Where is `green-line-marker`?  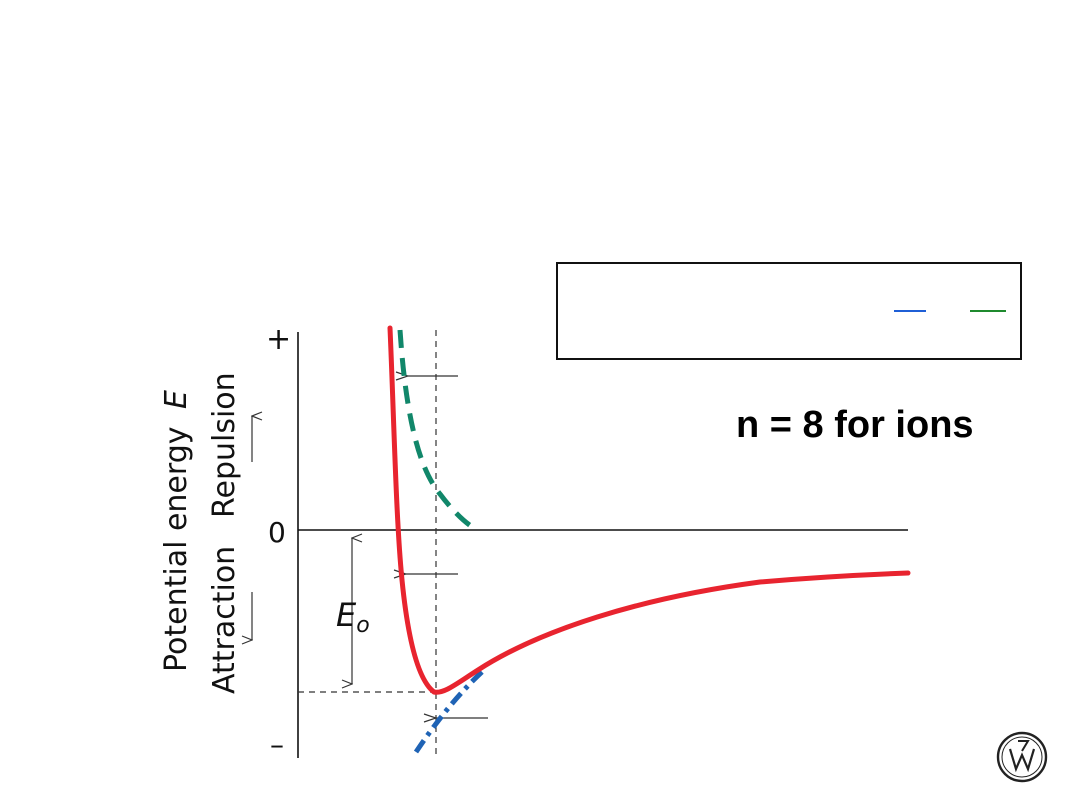
green-line-marker is located at coordinates (988, 311).